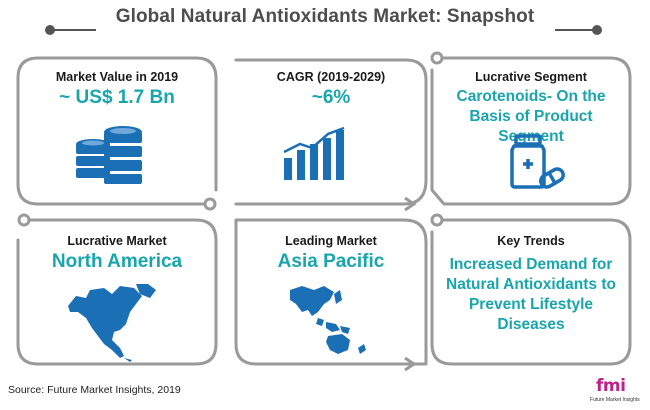 The width and height of the screenshot is (650, 410). Describe the element at coordinates (117, 77) in the screenshot. I see `card-label: Market Value in 2019` at that location.